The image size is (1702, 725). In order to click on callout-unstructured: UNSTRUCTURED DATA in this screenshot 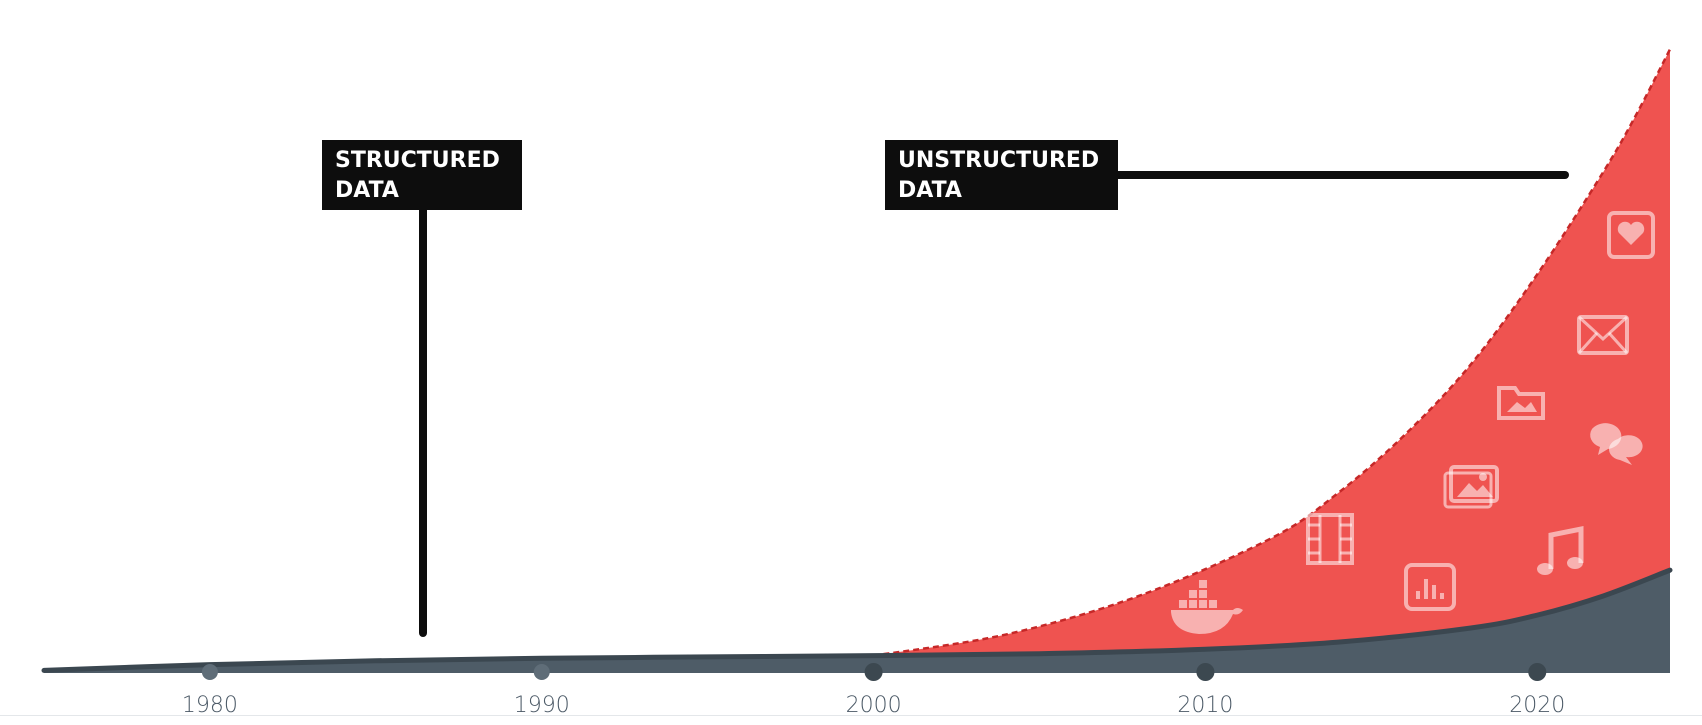, I will do `click(1227, 175)`.